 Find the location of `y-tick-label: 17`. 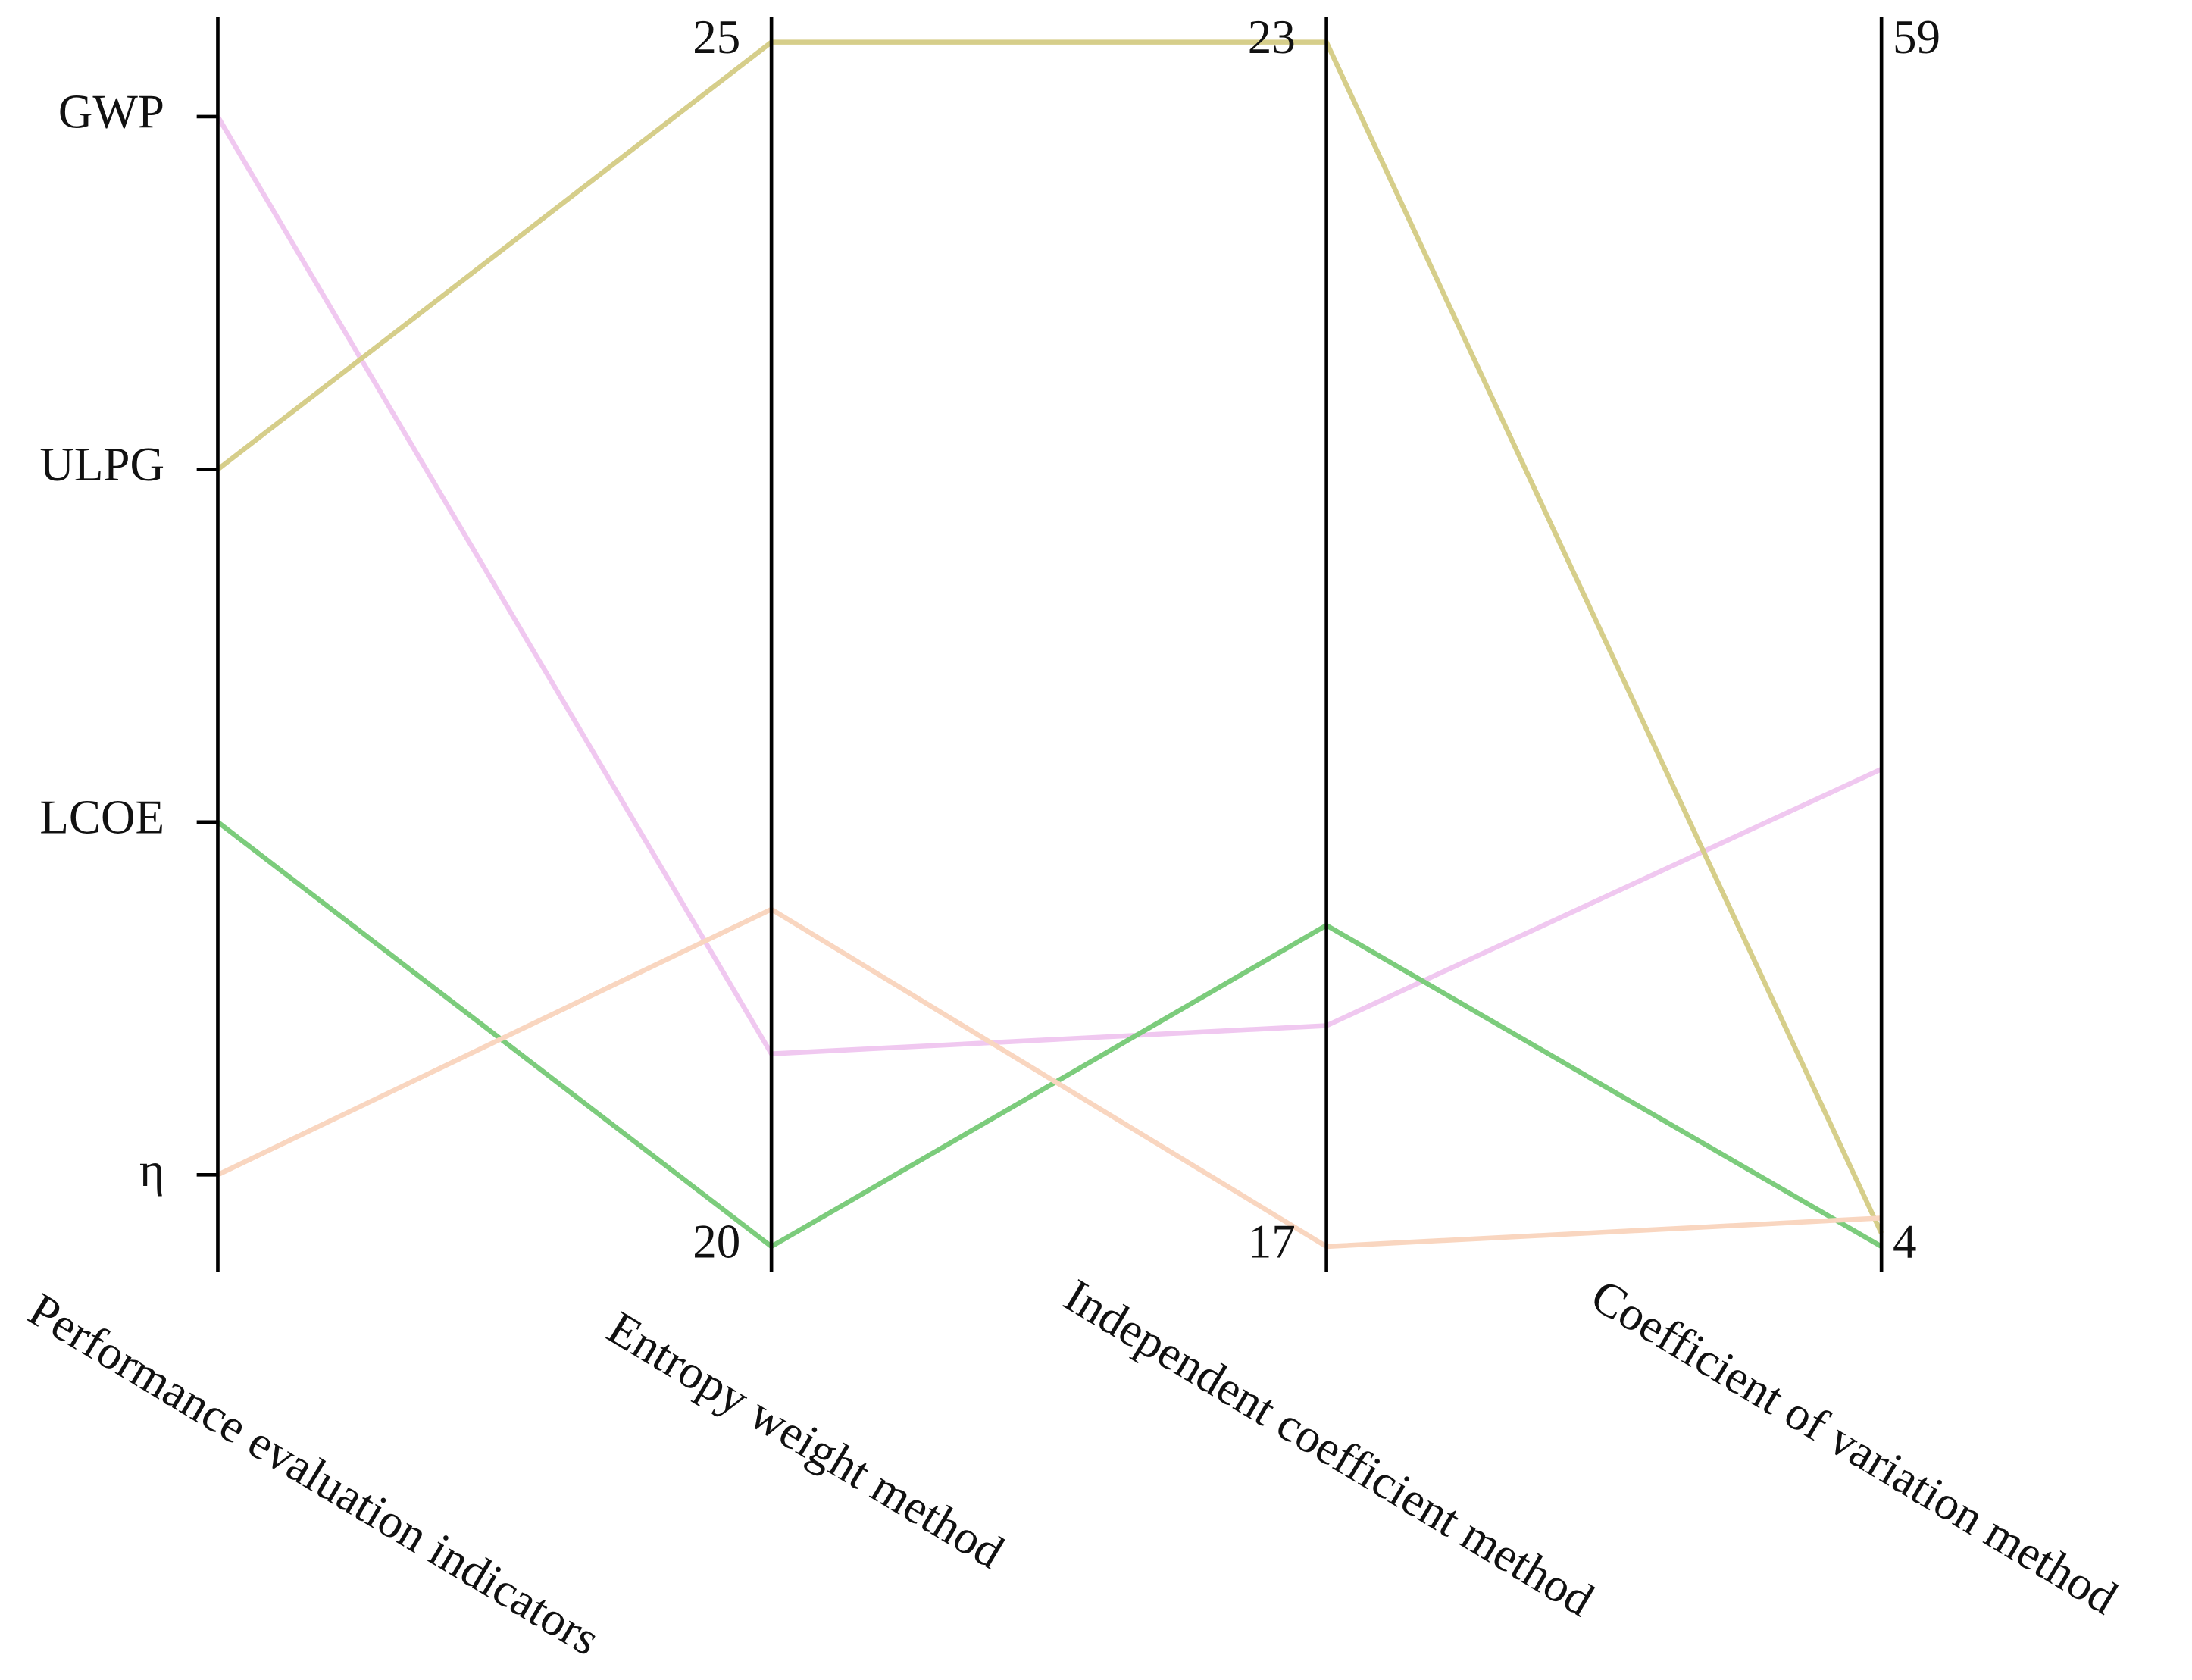

y-tick-label: 17 is located at coordinates (1272, 1241).